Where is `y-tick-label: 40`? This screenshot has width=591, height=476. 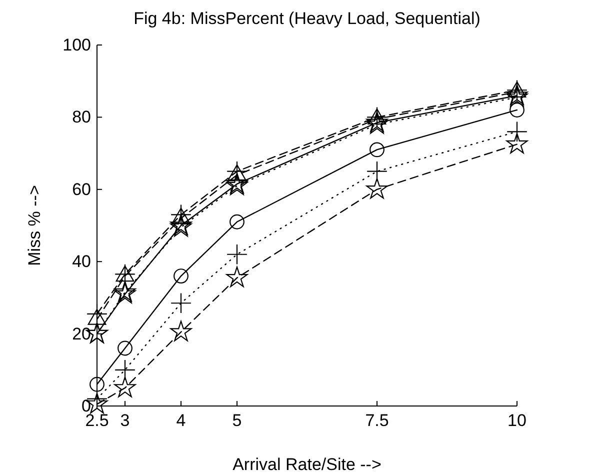
y-tick-label: 40 is located at coordinates (81, 262).